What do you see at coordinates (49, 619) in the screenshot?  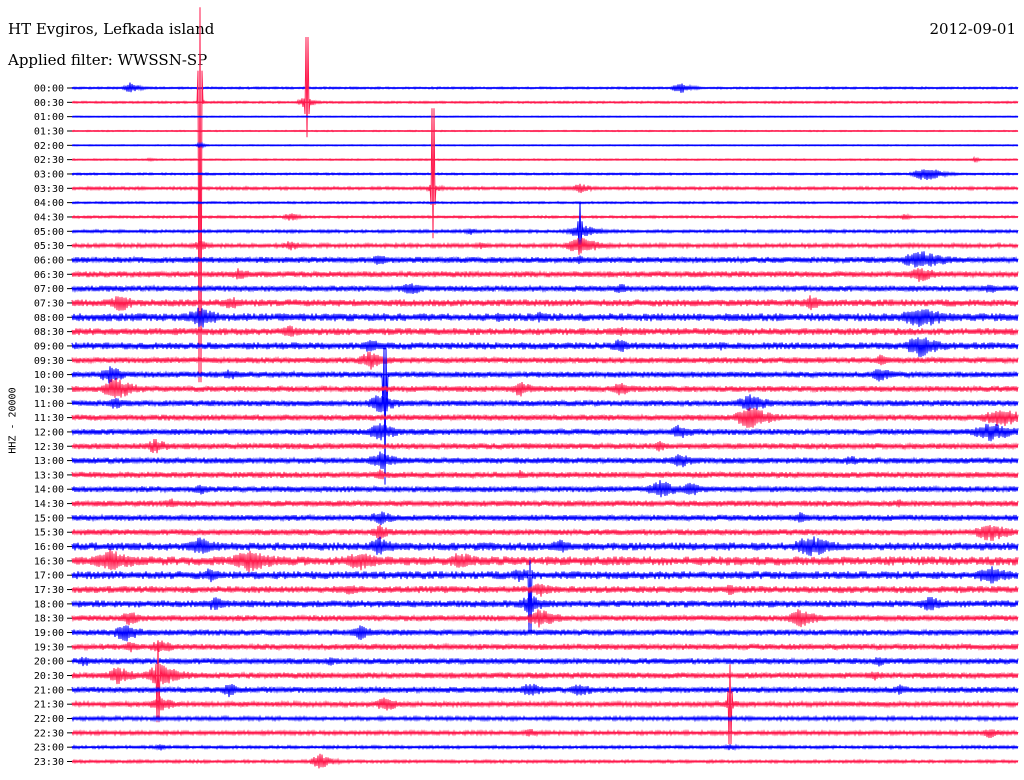 I see `tick-label: 18:30` at bounding box center [49, 619].